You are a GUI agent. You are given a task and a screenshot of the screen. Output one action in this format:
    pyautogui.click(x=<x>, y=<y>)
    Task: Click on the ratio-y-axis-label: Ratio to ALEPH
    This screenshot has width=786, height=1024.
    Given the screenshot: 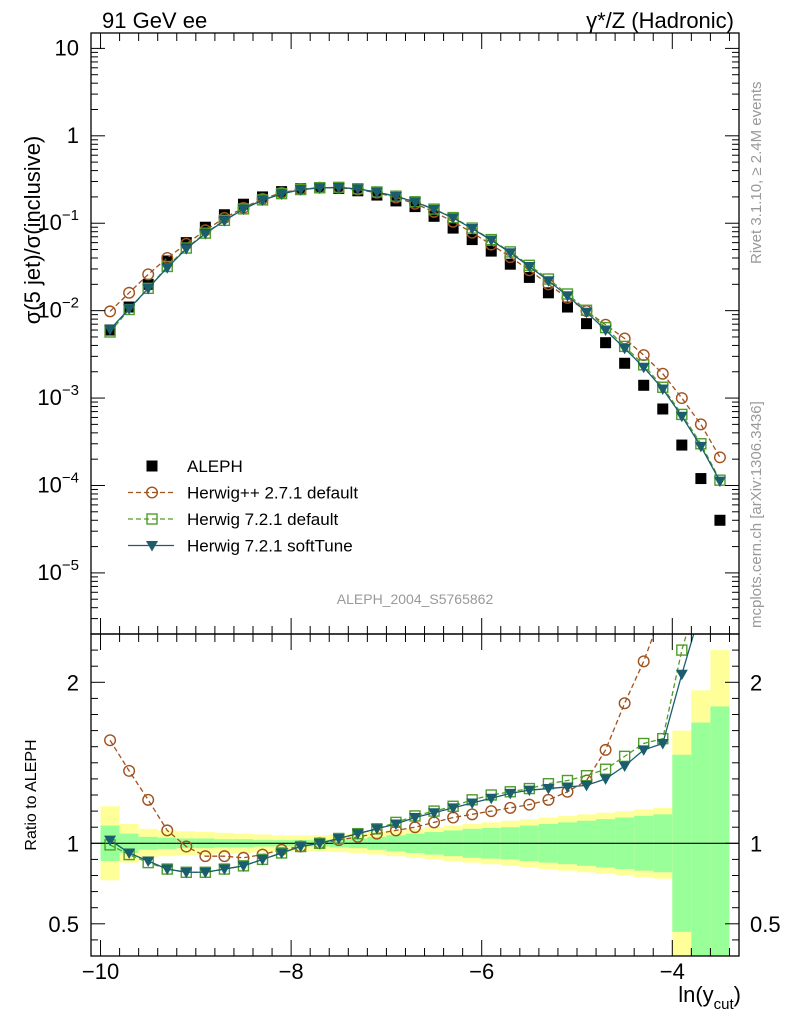 What is the action you would take?
    pyautogui.click(x=31, y=794)
    